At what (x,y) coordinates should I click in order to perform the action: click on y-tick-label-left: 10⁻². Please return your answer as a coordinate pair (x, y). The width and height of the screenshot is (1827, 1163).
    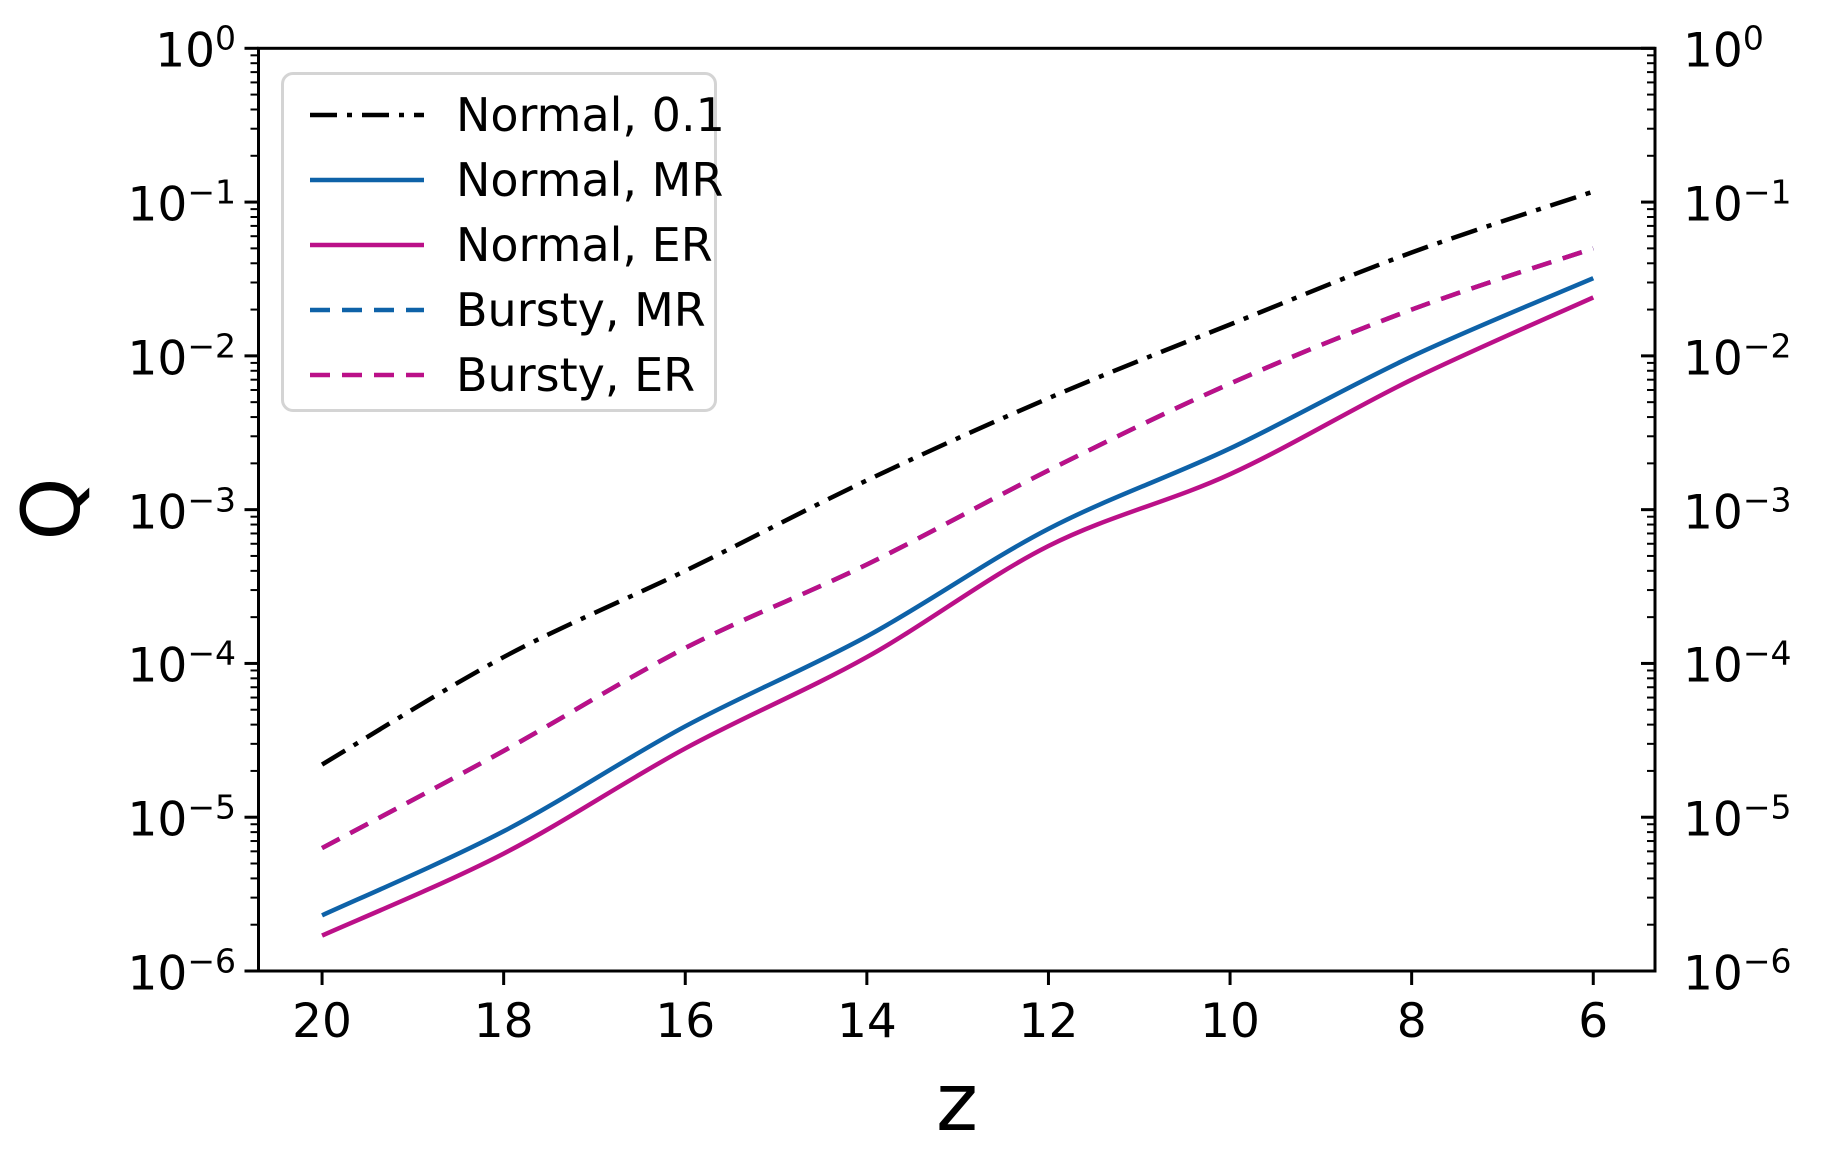
    Looking at the image, I should click on (181, 356).